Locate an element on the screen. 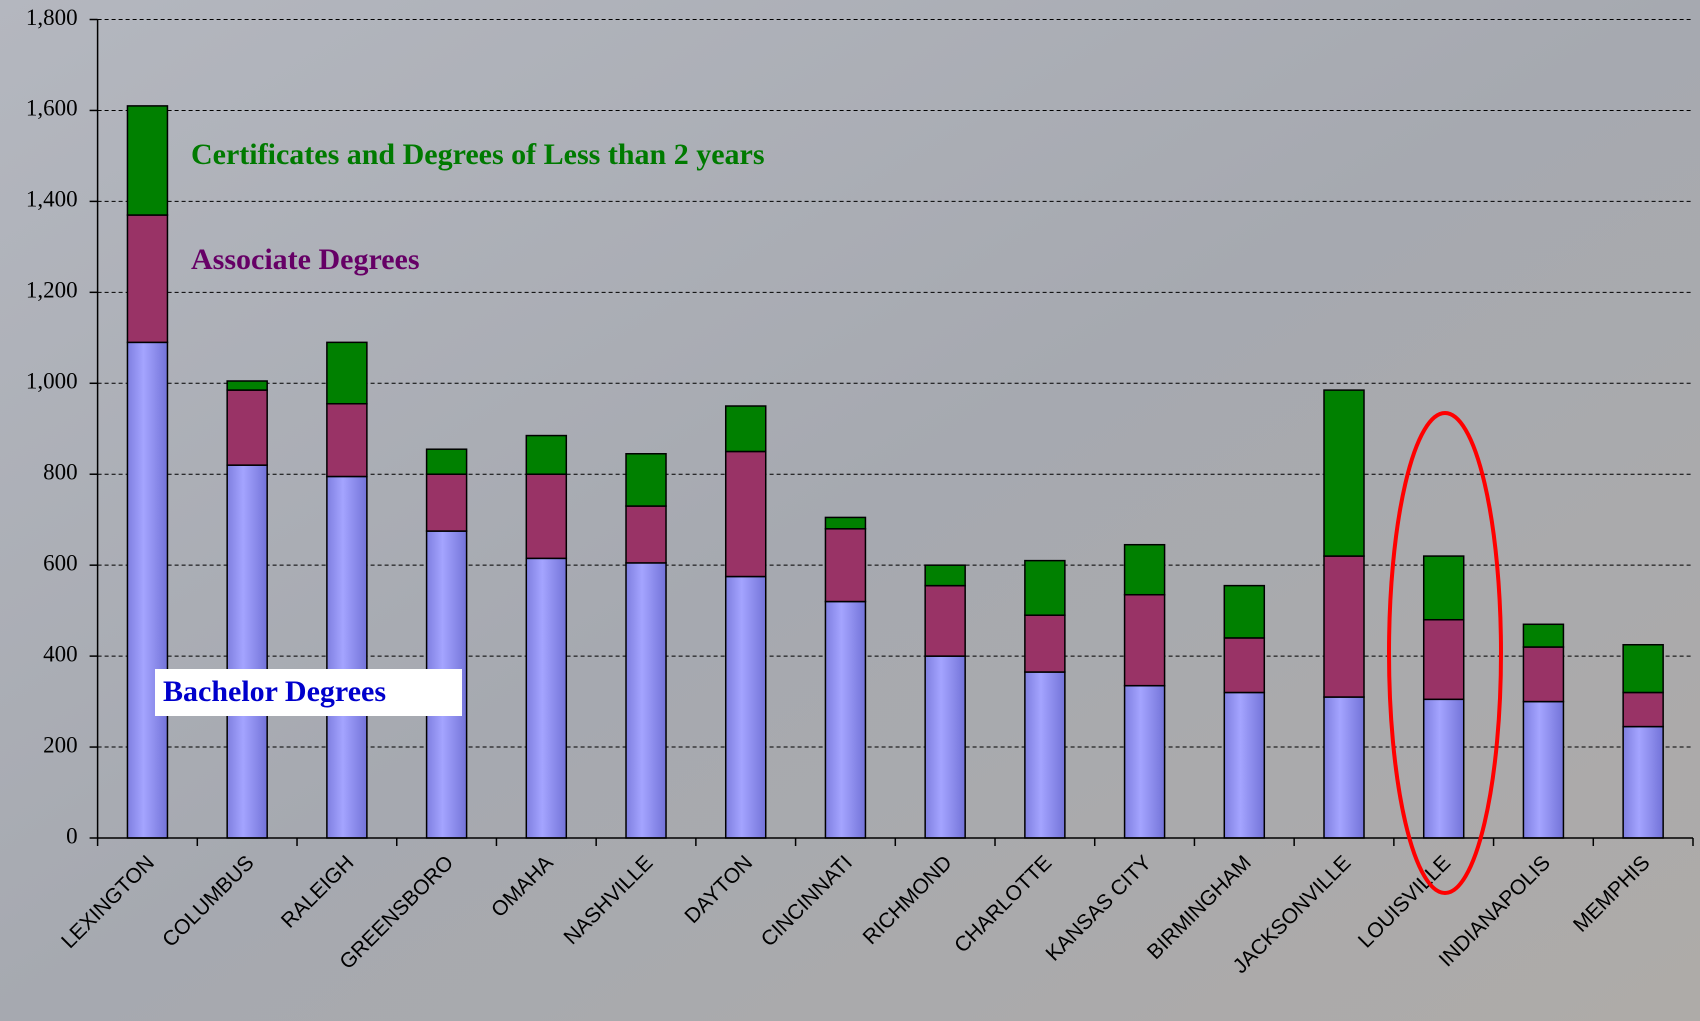 The height and width of the screenshot is (1021, 1700). y-tick-label: 1,800 is located at coordinates (52, 17).